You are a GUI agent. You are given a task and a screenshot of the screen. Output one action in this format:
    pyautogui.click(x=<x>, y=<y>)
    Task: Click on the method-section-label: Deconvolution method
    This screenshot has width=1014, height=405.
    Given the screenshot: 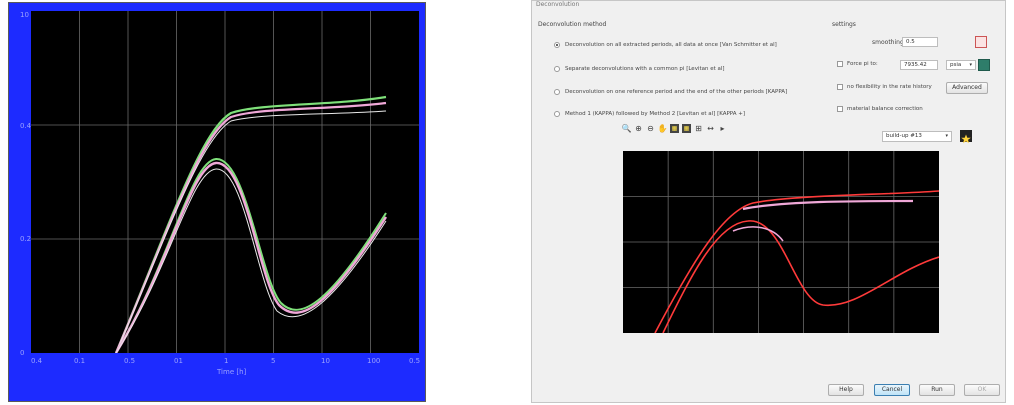 What is the action you would take?
    pyautogui.click(x=572, y=24)
    